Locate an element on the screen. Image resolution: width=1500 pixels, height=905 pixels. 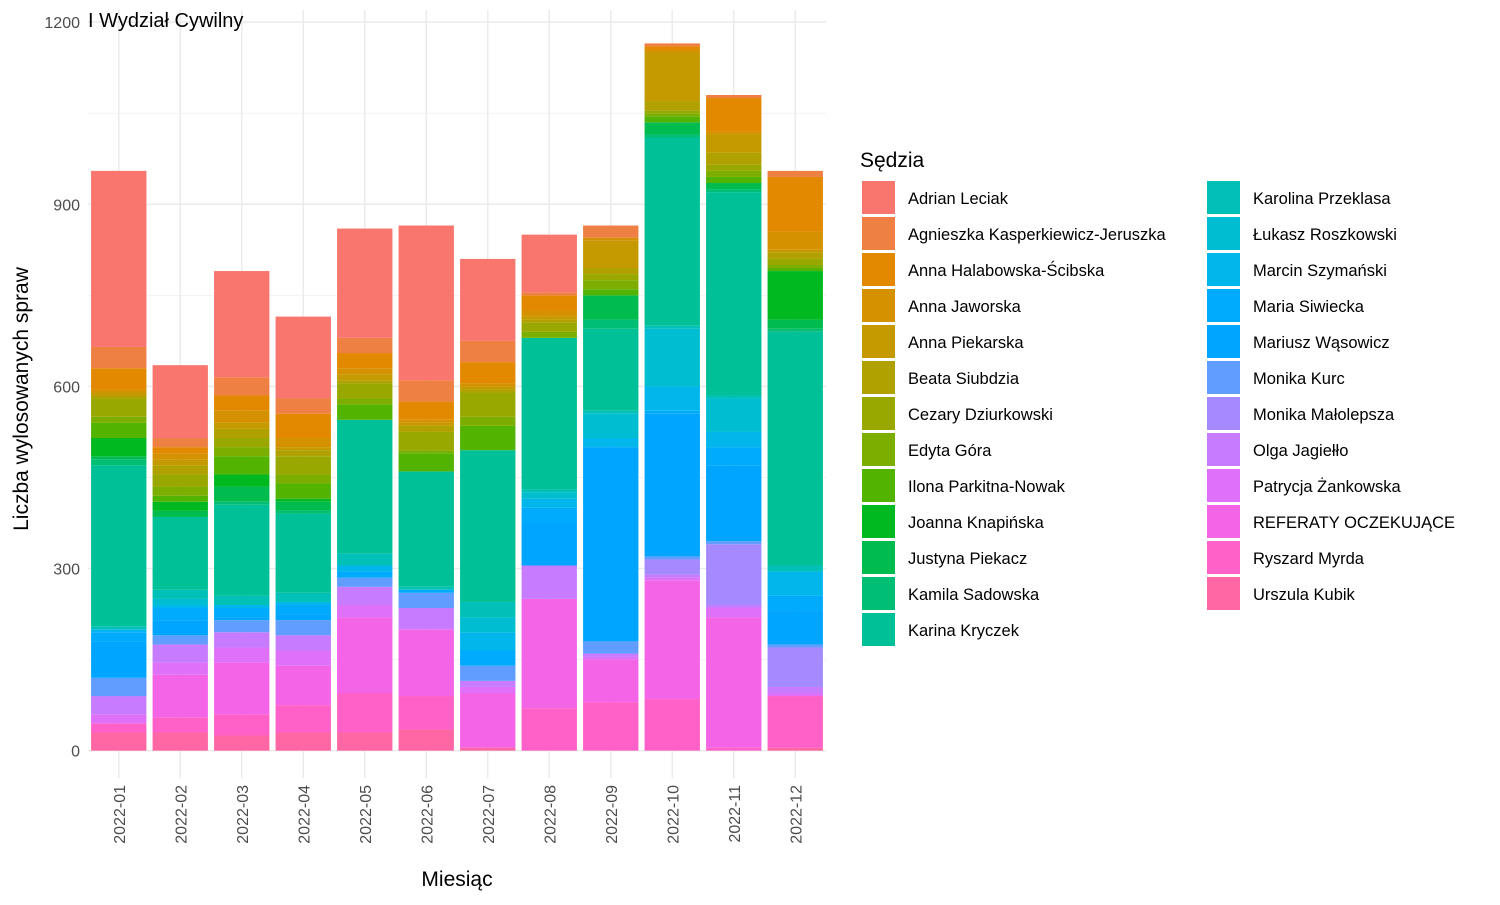
x-tick-label: 2022-12 is located at coordinates (796, 814).